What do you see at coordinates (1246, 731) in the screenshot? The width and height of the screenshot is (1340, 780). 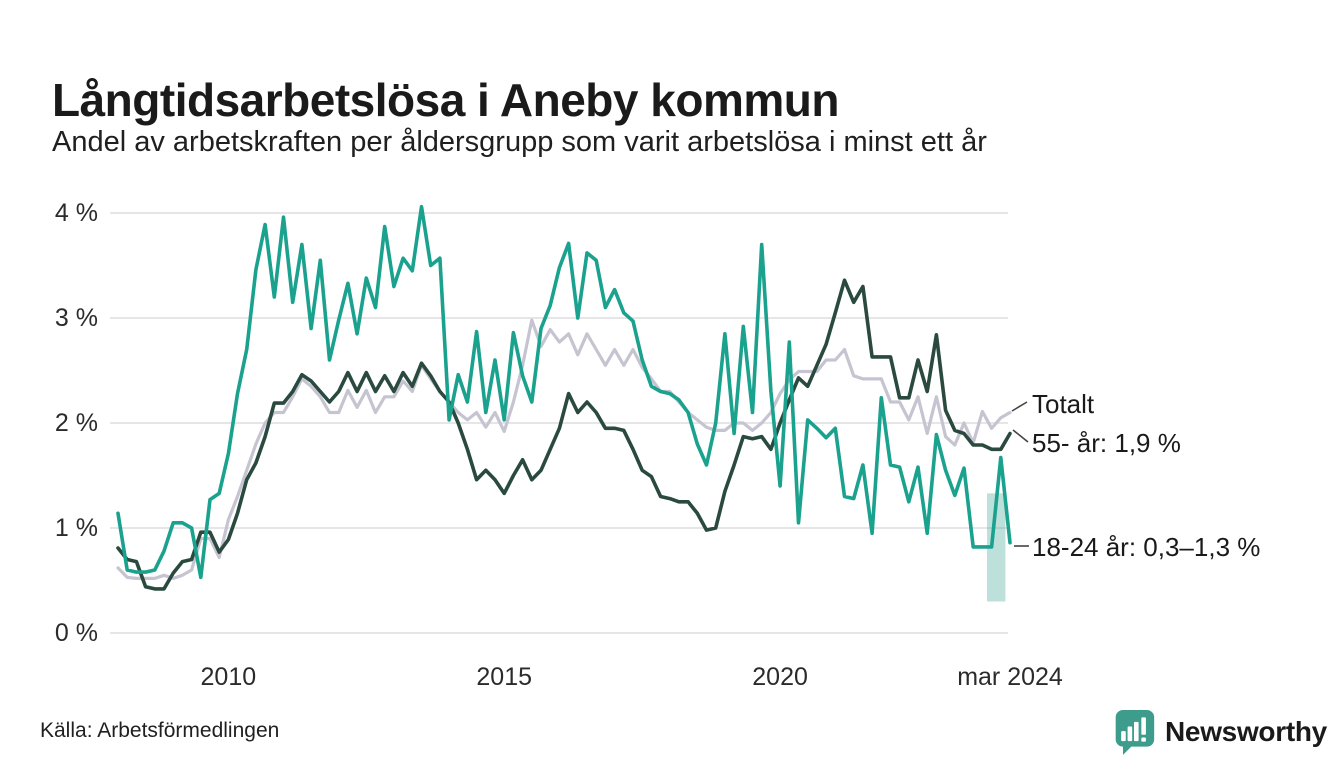 I see `newsworthy-logo-text: Newsworthy` at bounding box center [1246, 731].